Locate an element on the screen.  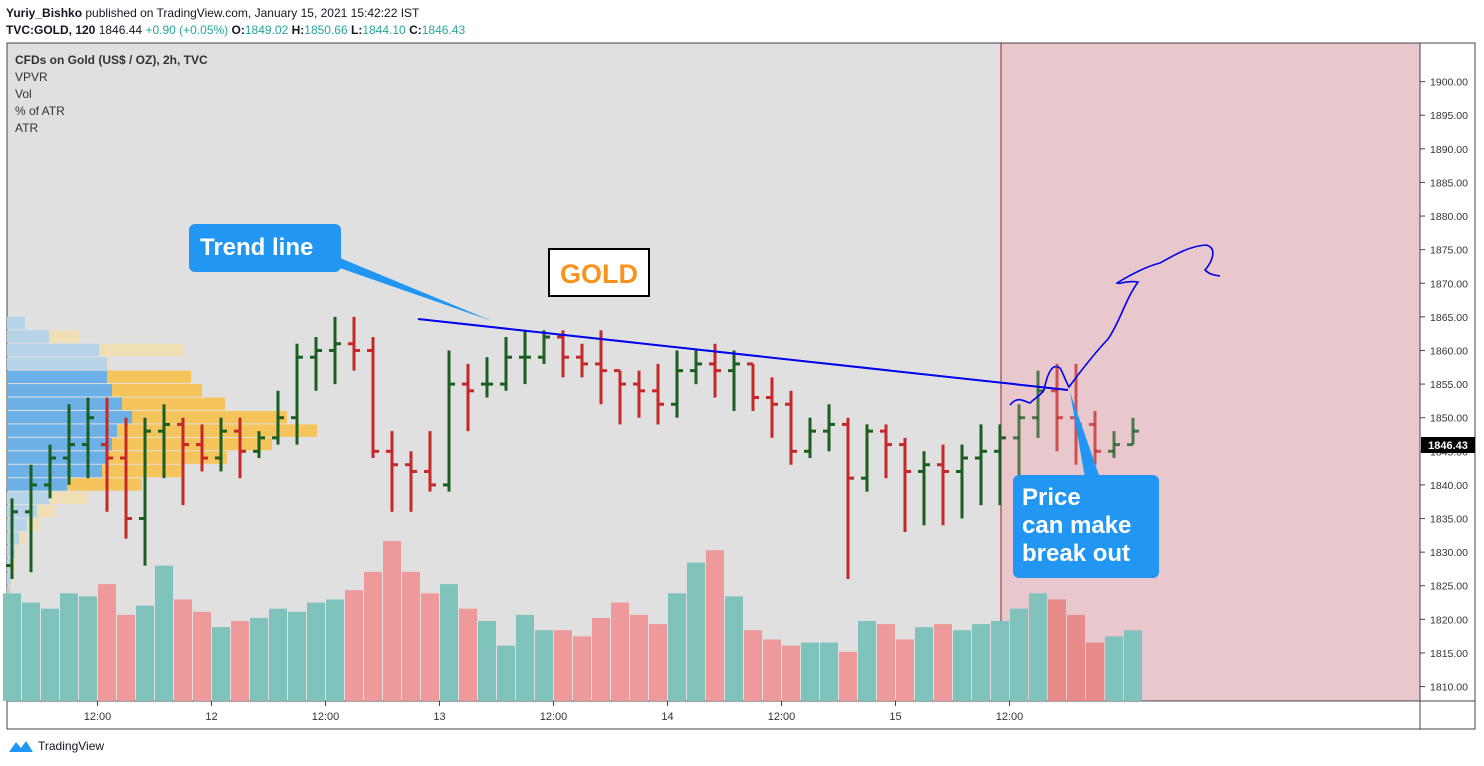
y-tick-label: 1865.00 is located at coordinates (1449, 318).